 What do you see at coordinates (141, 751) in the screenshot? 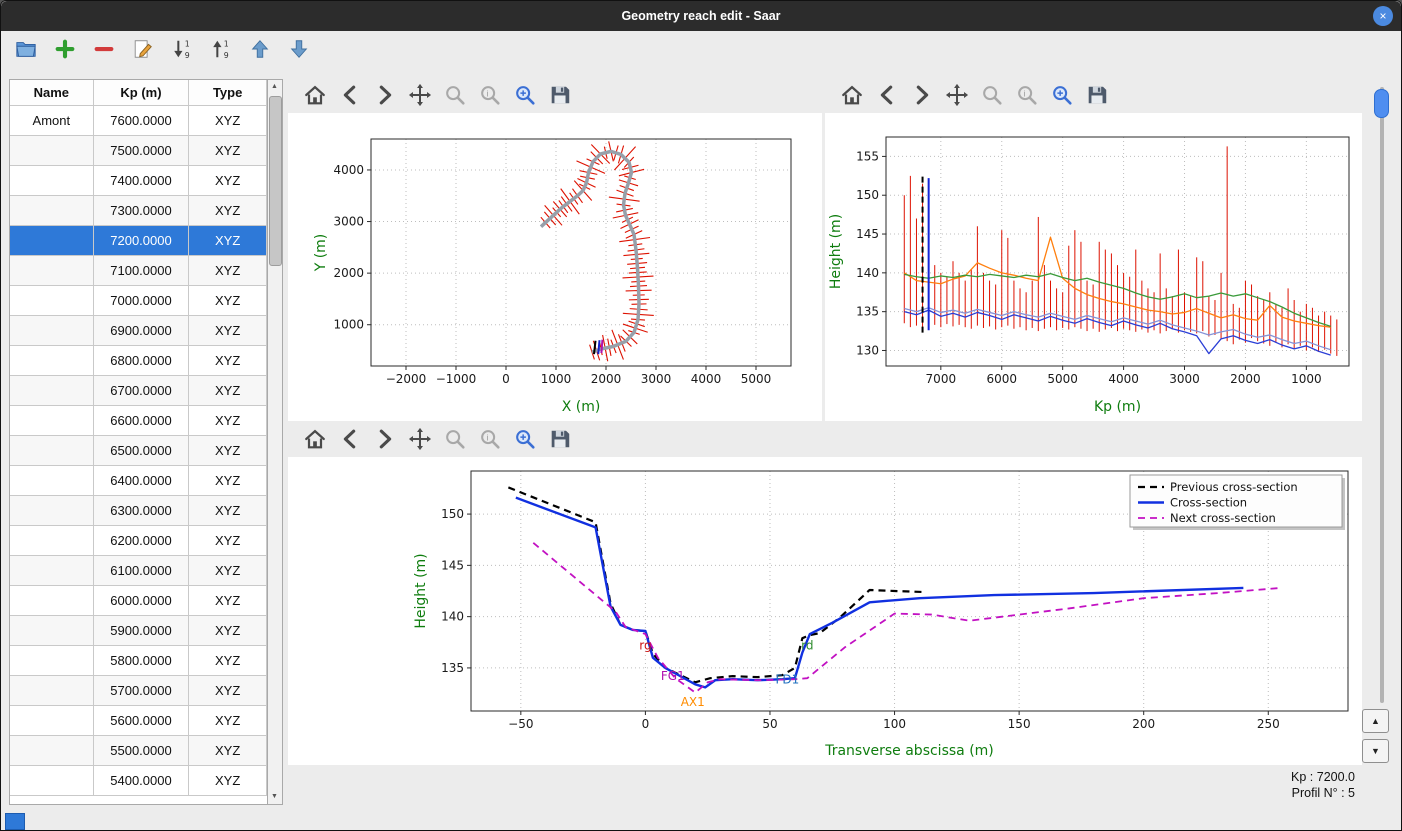
I see `cell-kp: 5500.0000` at bounding box center [141, 751].